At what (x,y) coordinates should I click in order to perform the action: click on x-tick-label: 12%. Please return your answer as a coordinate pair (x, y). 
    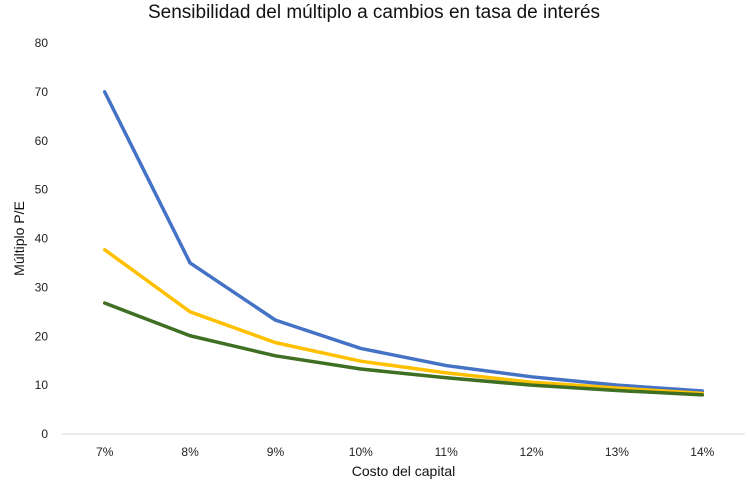
    Looking at the image, I should click on (532, 452).